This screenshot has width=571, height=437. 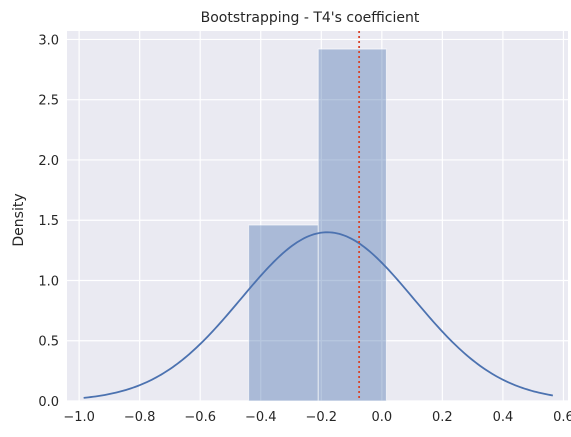 What do you see at coordinates (503, 417) in the screenshot?
I see `x-tick-label: 0.4` at bounding box center [503, 417].